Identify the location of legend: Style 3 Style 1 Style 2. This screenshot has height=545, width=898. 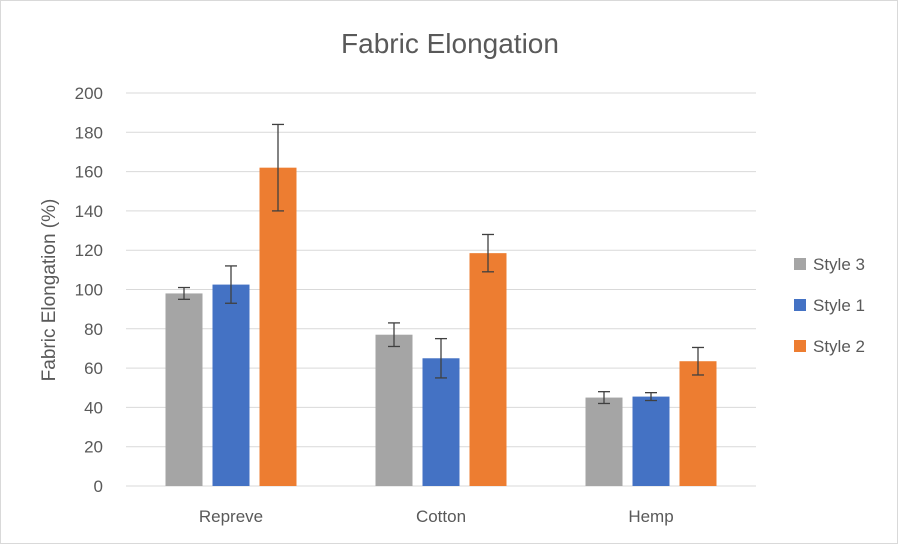
(829, 305).